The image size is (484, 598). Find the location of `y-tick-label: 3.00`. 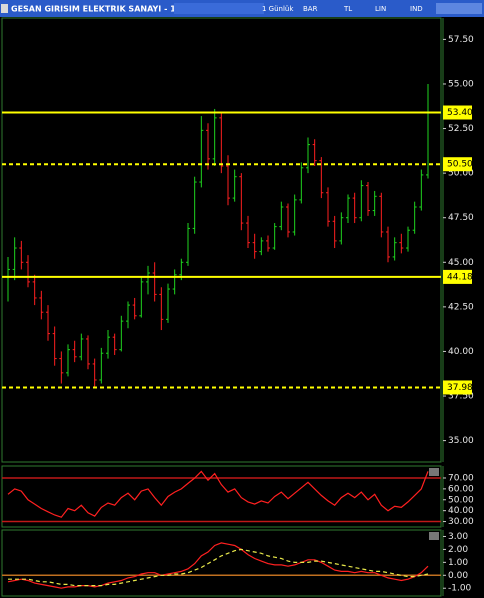

y-tick-label: 3.00 is located at coordinates (458, 537).